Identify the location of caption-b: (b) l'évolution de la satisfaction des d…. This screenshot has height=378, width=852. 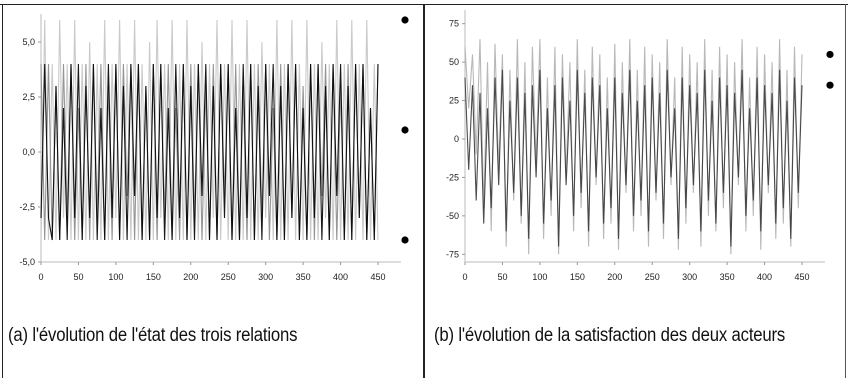
(610, 335).